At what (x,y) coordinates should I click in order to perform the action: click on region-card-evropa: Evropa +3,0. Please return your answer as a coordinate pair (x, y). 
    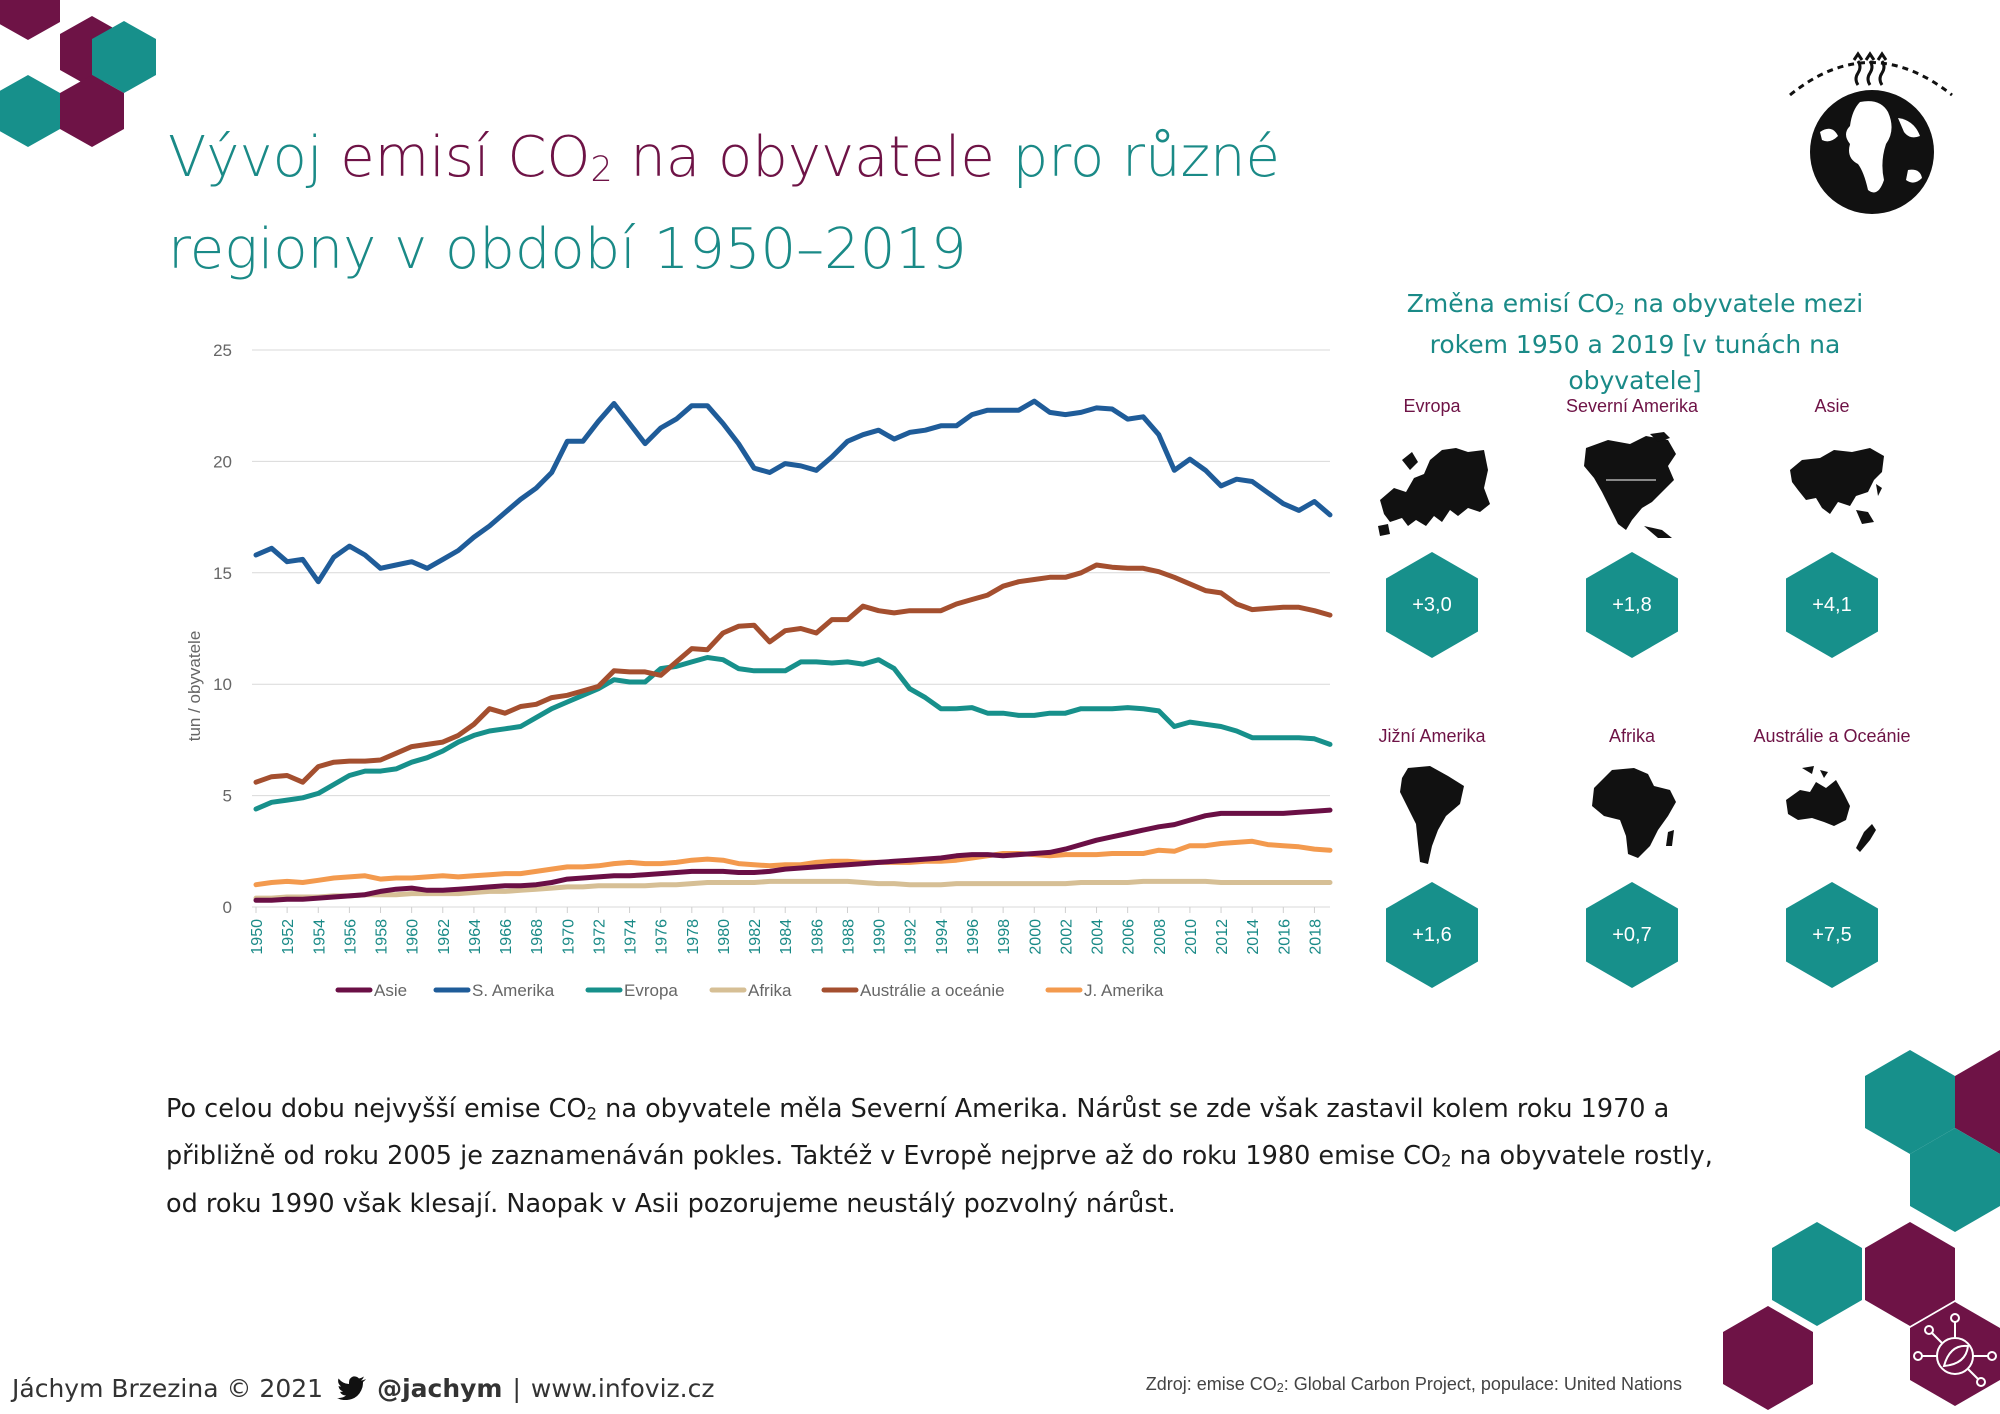
    Looking at the image, I should click on (1432, 527).